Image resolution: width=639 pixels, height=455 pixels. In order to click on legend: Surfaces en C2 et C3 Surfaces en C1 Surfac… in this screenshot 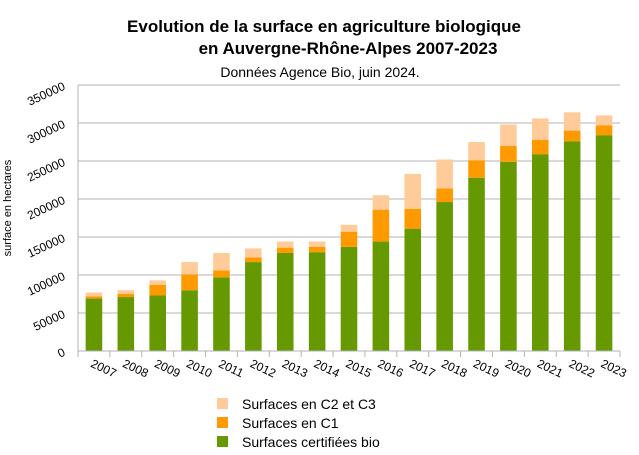, I will do `click(298, 423)`.